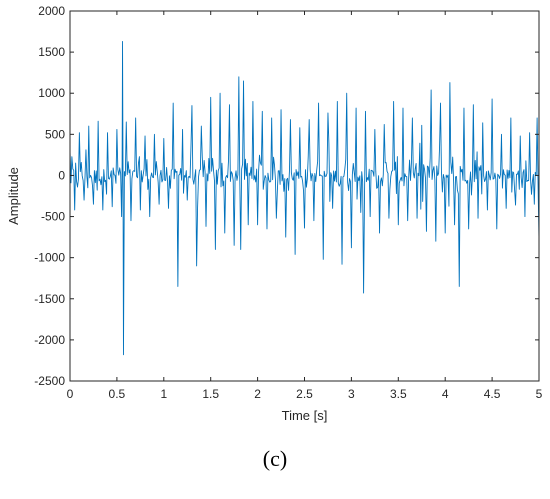  I want to click on x-tick-label: 2.5, so click(304, 394).